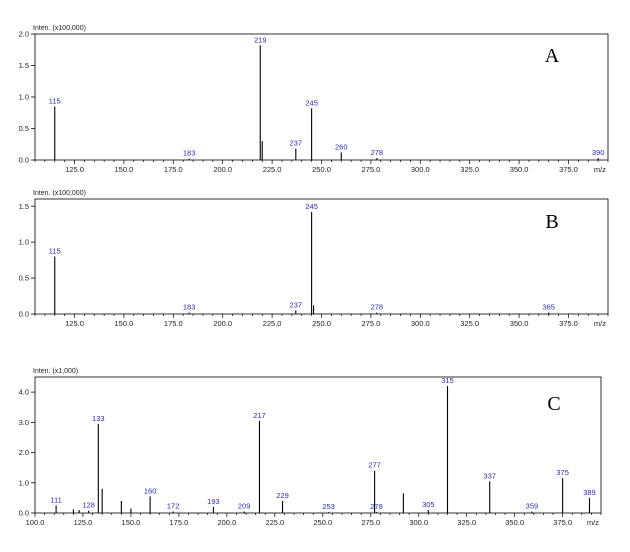 This screenshot has width=630, height=552. I want to click on peak-label: 260, so click(341, 146).